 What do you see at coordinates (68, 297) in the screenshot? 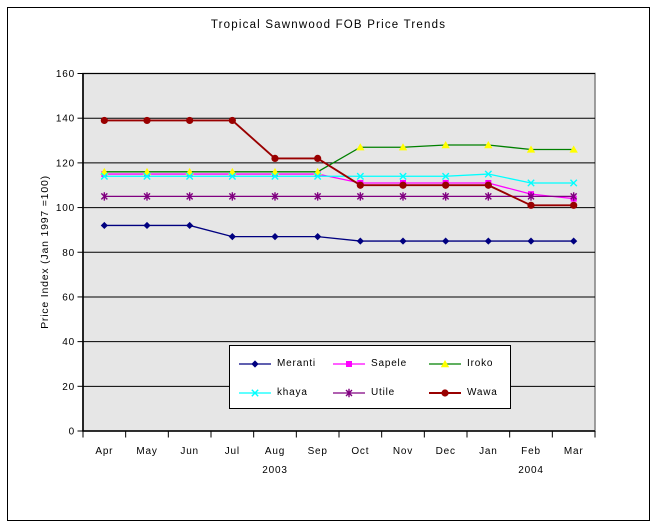
I see `y-tick-label-60: 60` at bounding box center [68, 297].